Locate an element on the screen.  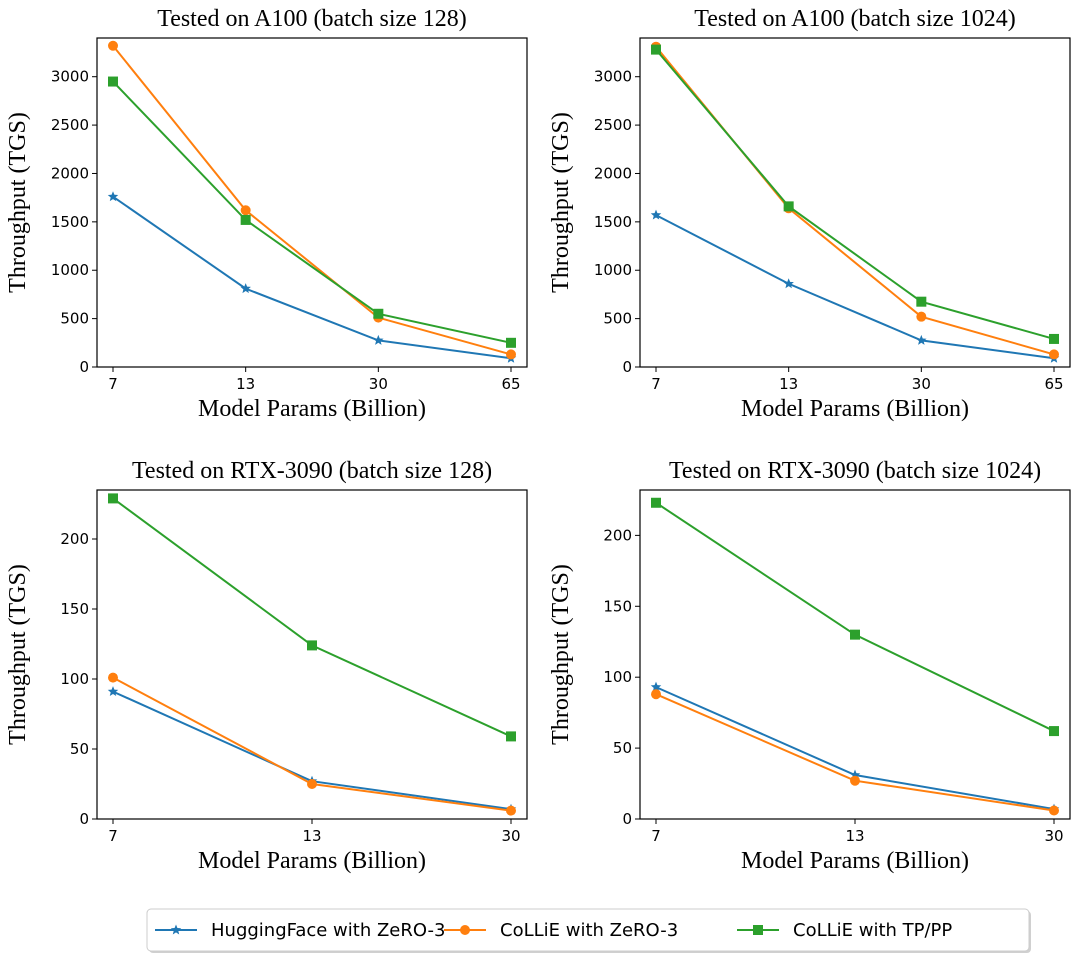
legend-entry: CoLLiE with ZeRO-3 is located at coordinates (561, 930).